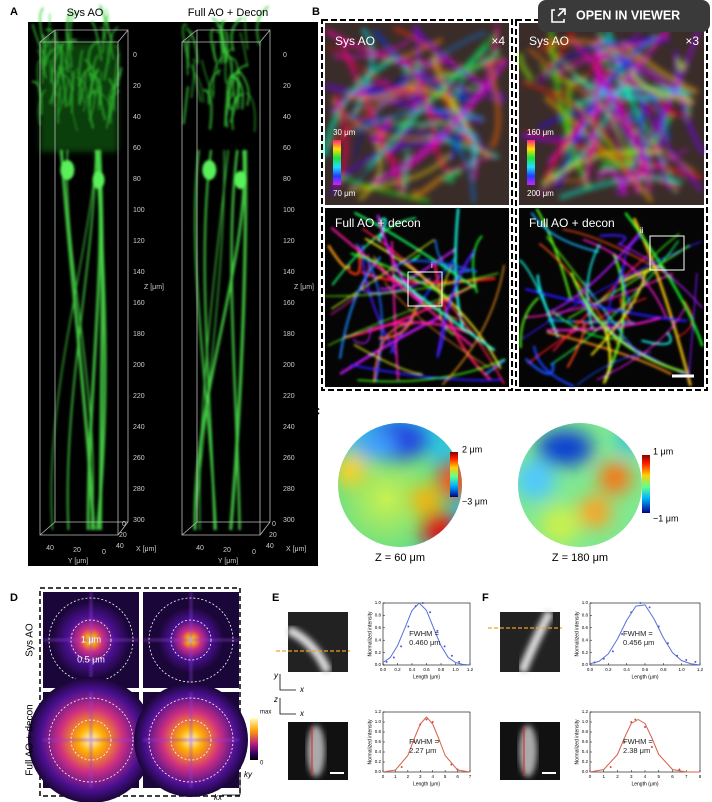 This screenshot has height=802, width=712. I want to click on phase-colorbar, so click(646, 484).